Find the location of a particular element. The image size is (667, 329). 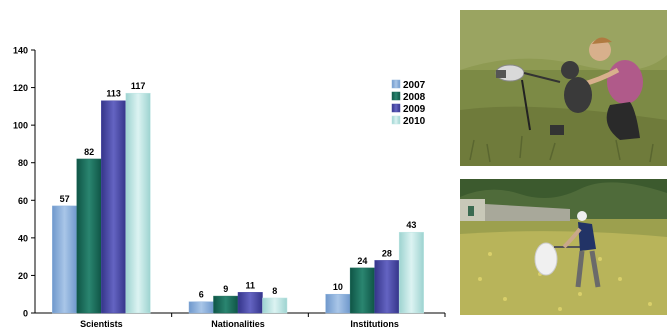

data-label: 117 is located at coordinates (138, 86).